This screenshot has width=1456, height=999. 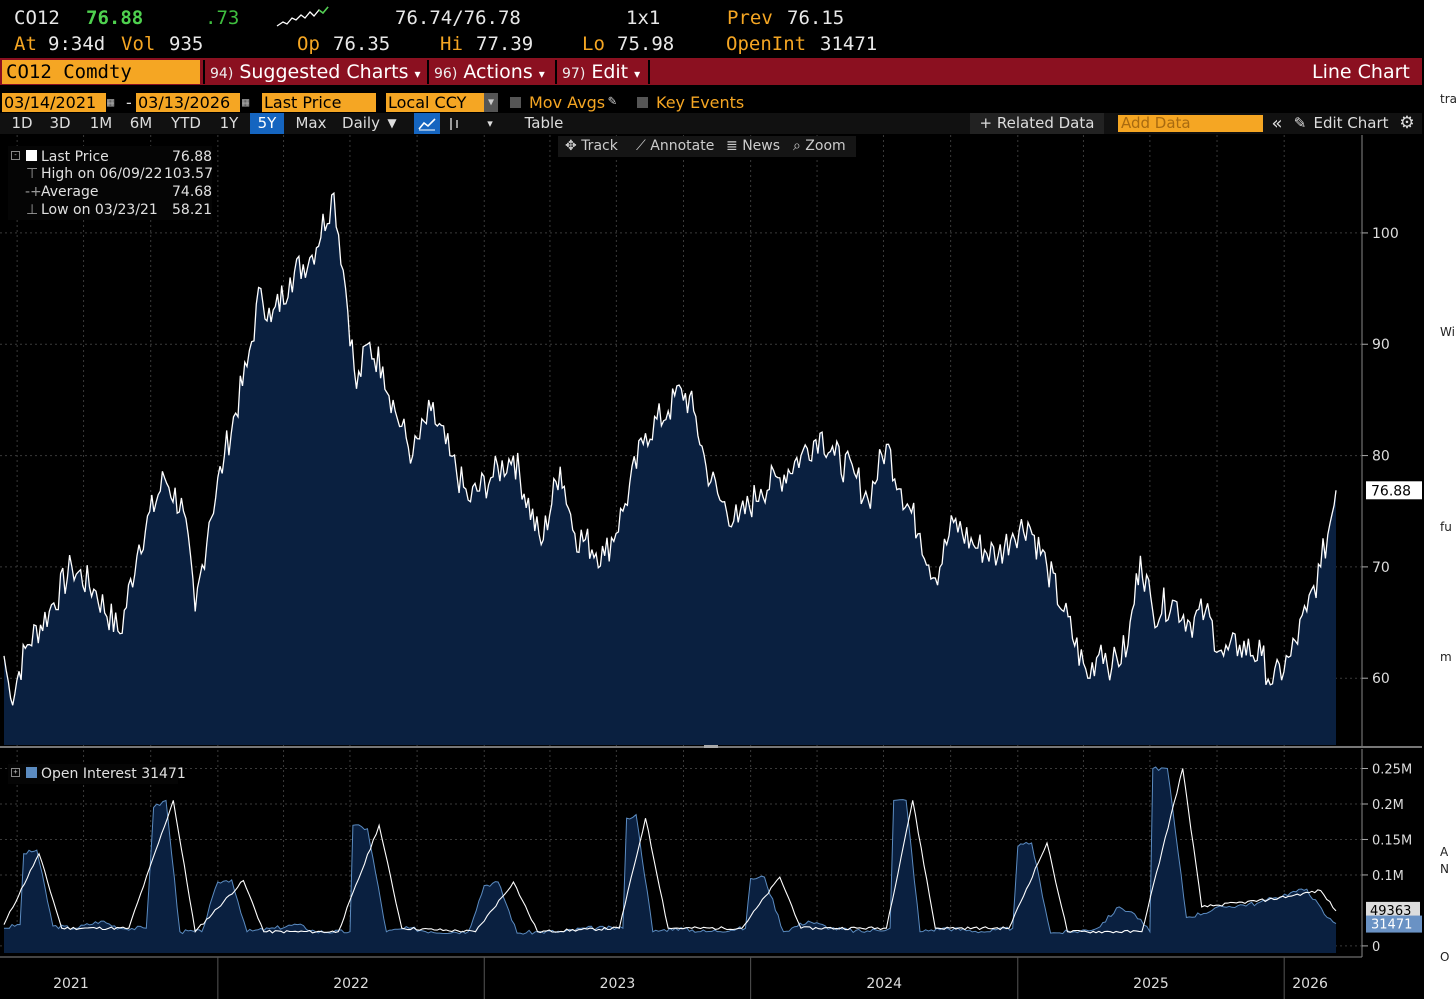 What do you see at coordinates (319, 102) in the screenshot?
I see `field-selector: Last Price` at bounding box center [319, 102].